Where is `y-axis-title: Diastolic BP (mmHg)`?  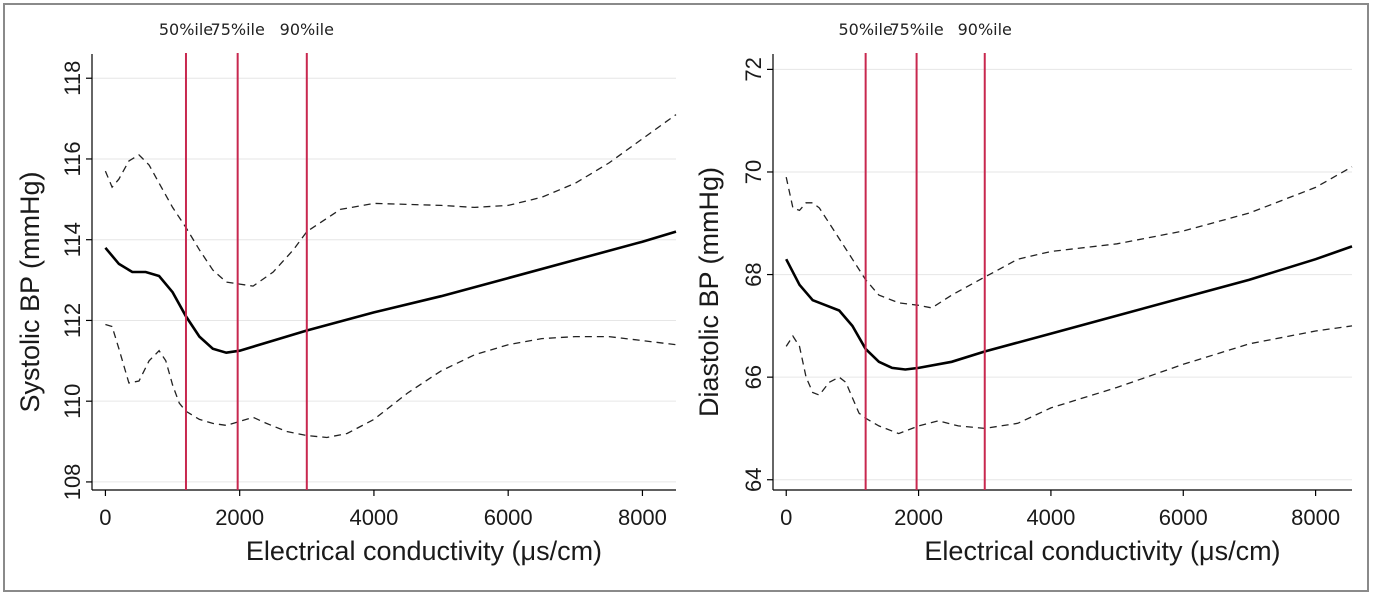 y-axis-title: Diastolic BP (mmHg) is located at coordinates (709, 292).